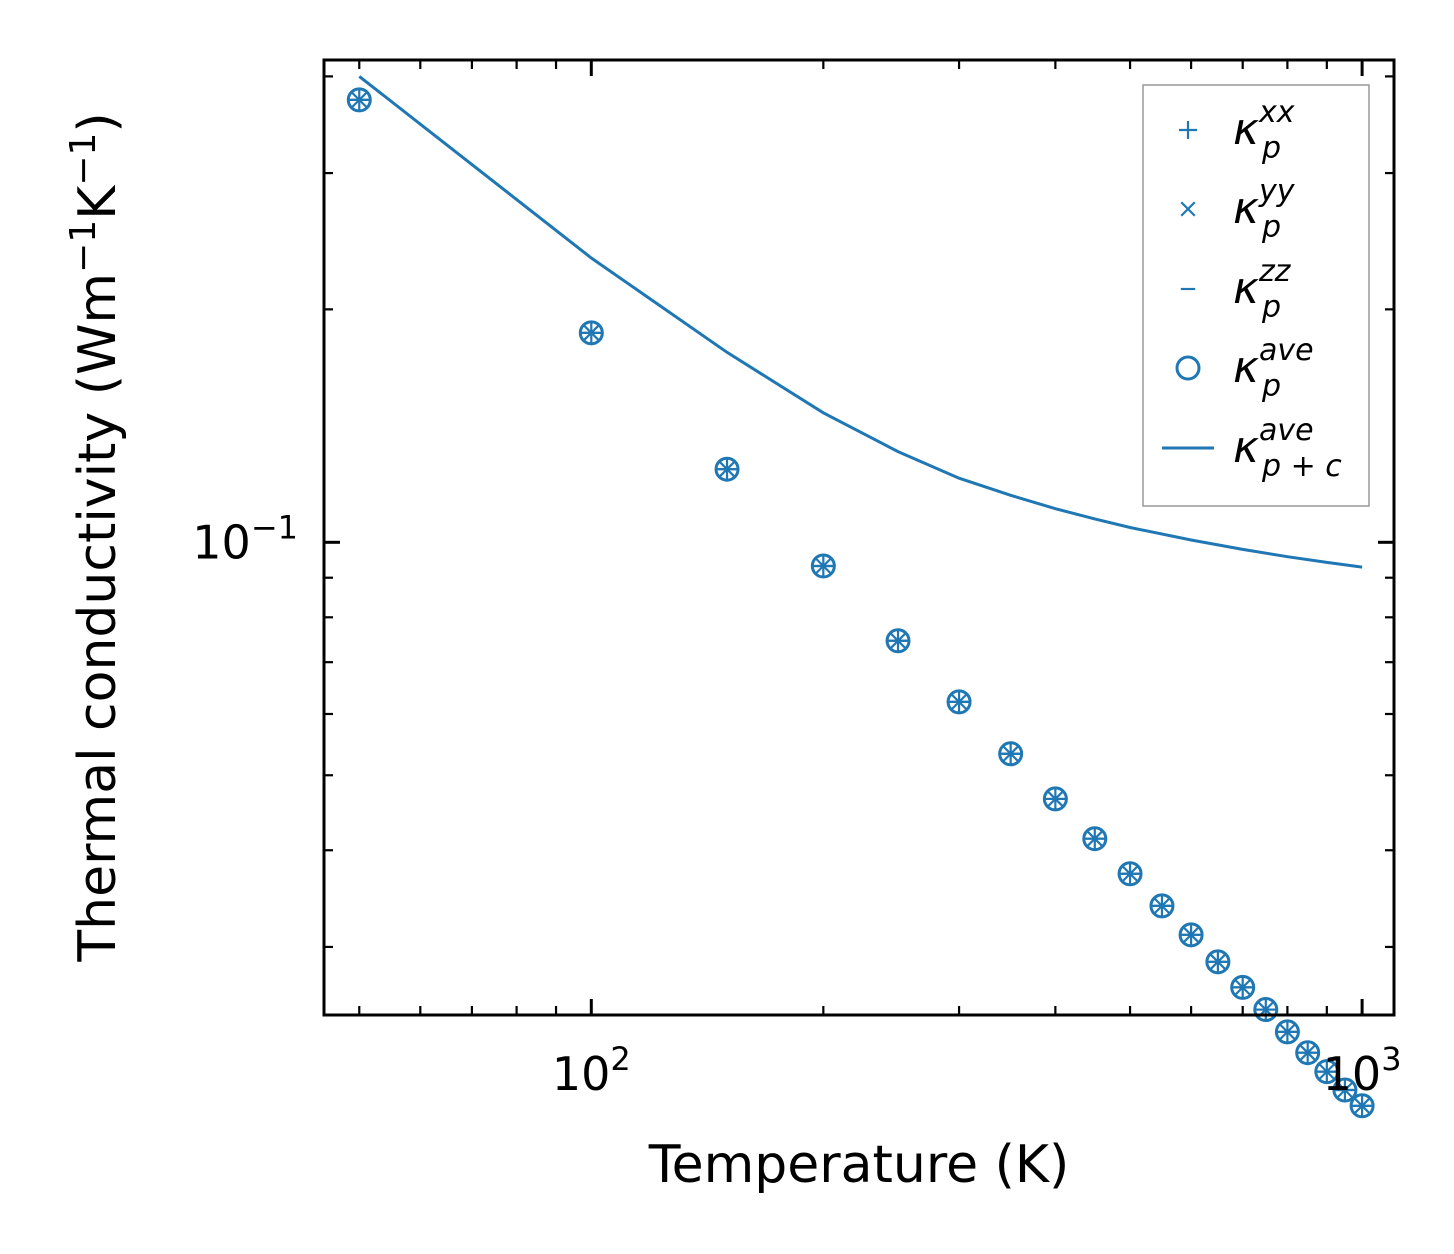 This screenshot has width=1454, height=1254. I want to click on legend-item: κave p + c, so click(1252, 448).